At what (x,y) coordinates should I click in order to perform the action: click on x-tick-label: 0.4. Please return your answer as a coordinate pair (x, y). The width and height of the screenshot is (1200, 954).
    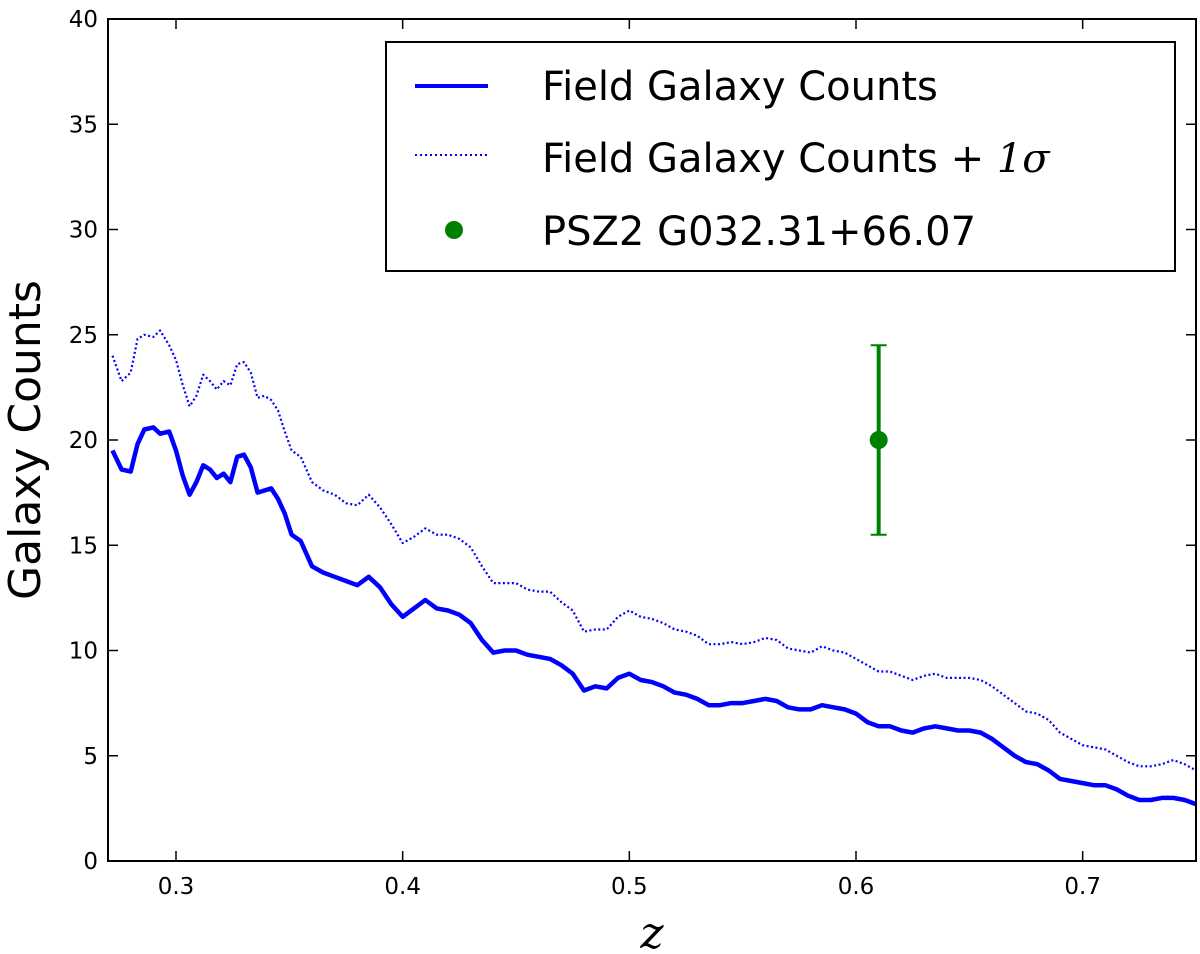
    Looking at the image, I should click on (402, 887).